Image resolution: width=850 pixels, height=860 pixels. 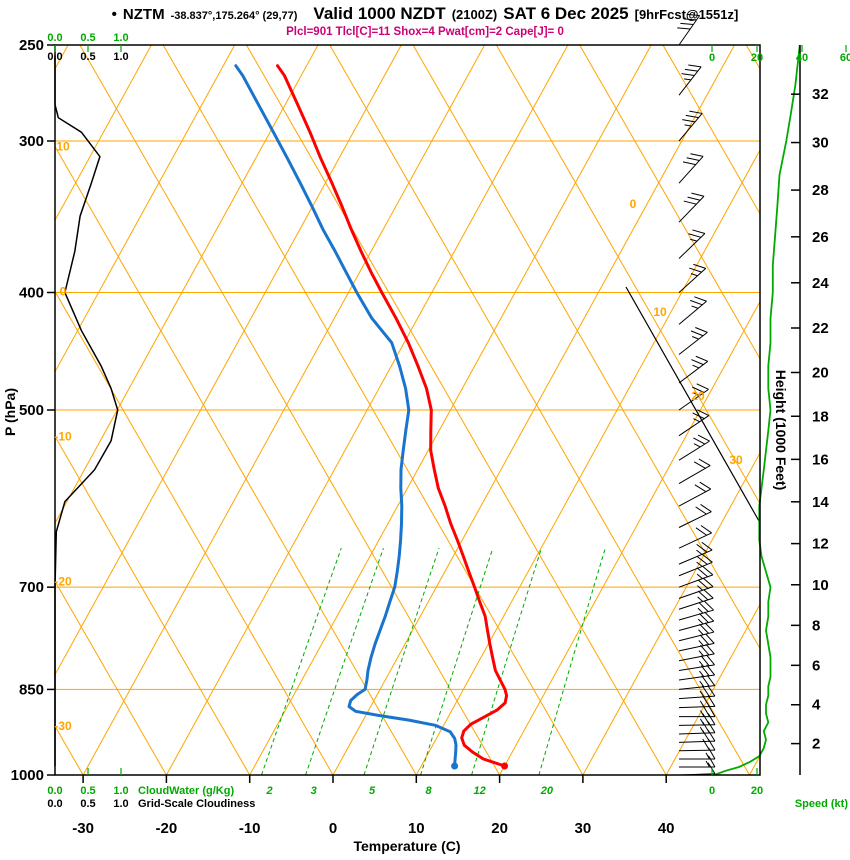 I want to click on cloudiness-scale-top-label: 0.0, so click(x=54, y=57).